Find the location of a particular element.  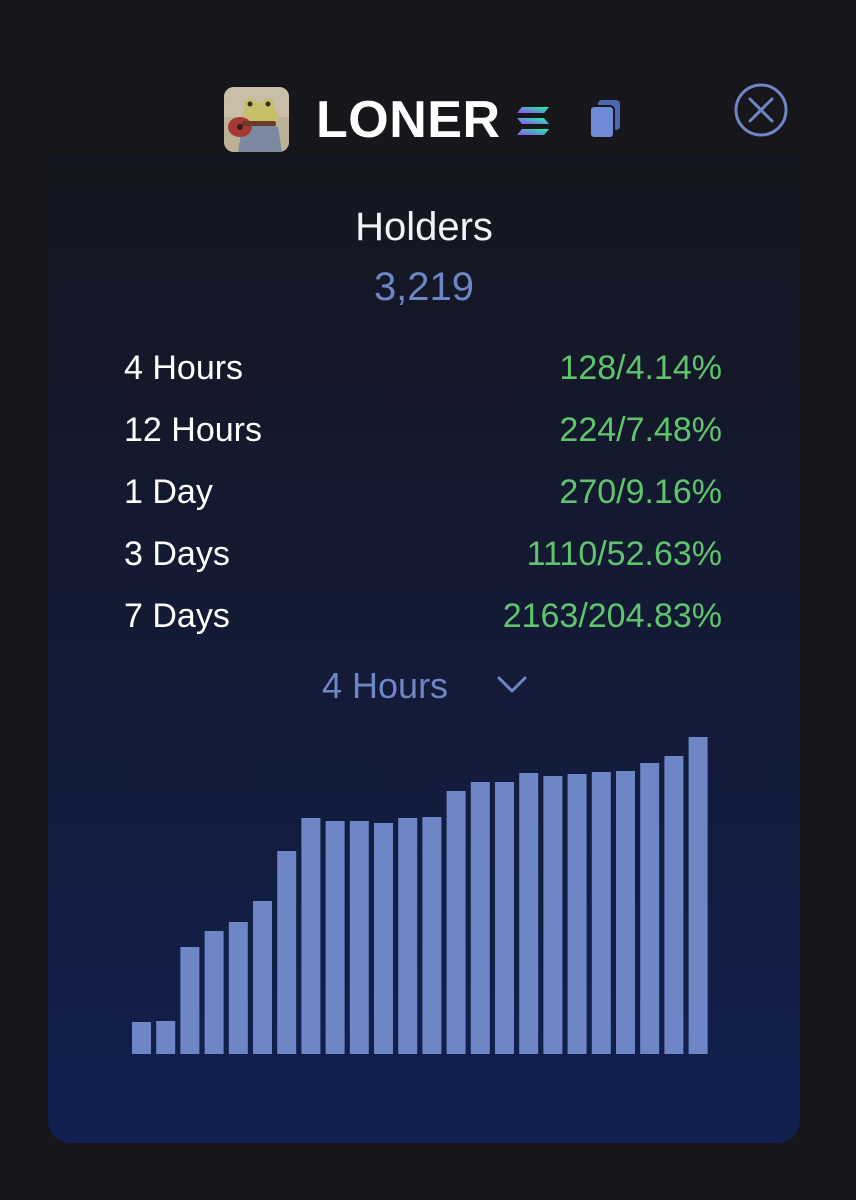

token-header: LONER is located at coordinates (428, 118).